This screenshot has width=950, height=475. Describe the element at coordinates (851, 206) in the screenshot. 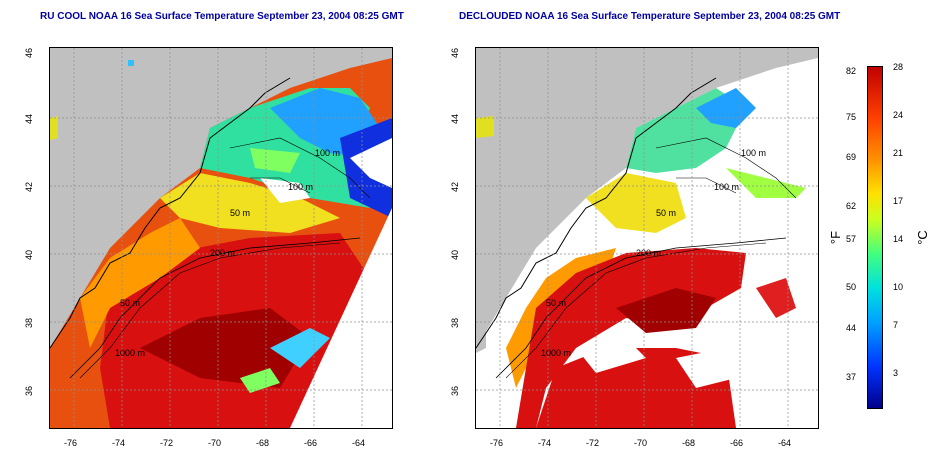

I see `fahrenheit-tick: 62` at that location.